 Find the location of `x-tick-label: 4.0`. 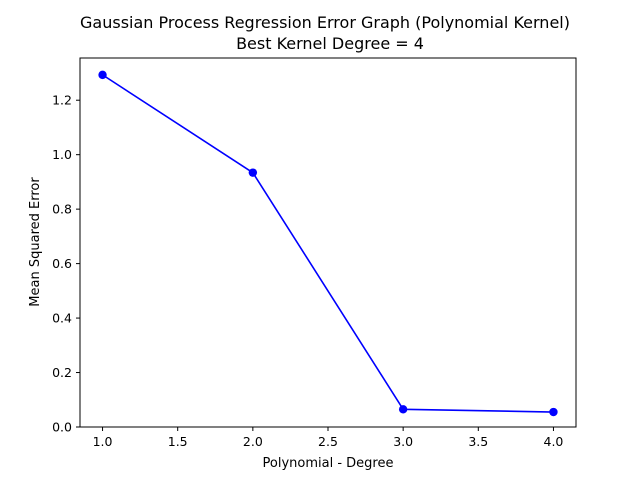

x-tick-label: 4.0 is located at coordinates (554, 441).